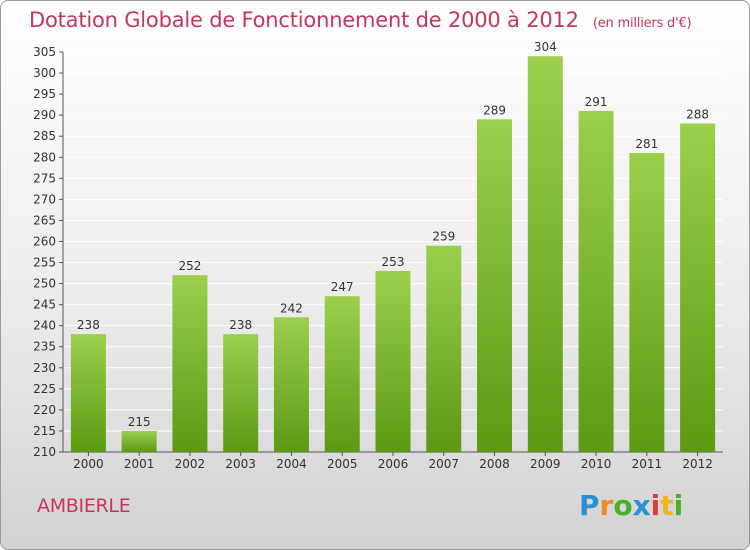 The image size is (750, 550). I want to click on bar-2007, so click(444, 348).